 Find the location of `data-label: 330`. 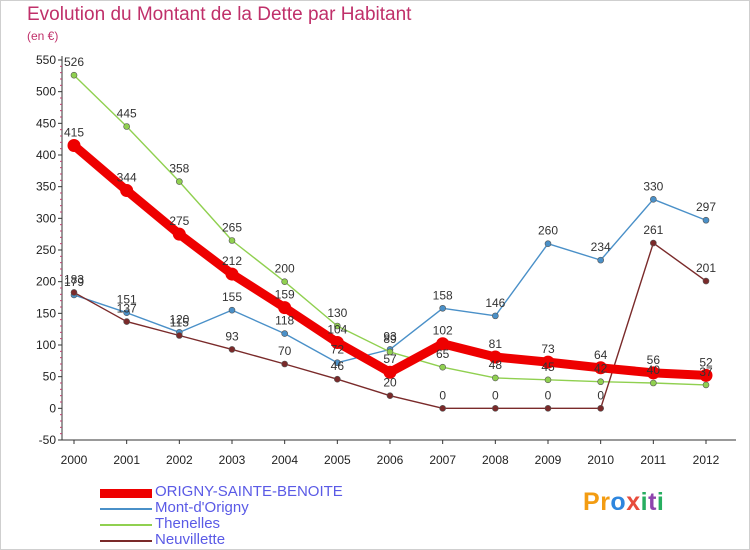

data-label: 330 is located at coordinates (653, 186).